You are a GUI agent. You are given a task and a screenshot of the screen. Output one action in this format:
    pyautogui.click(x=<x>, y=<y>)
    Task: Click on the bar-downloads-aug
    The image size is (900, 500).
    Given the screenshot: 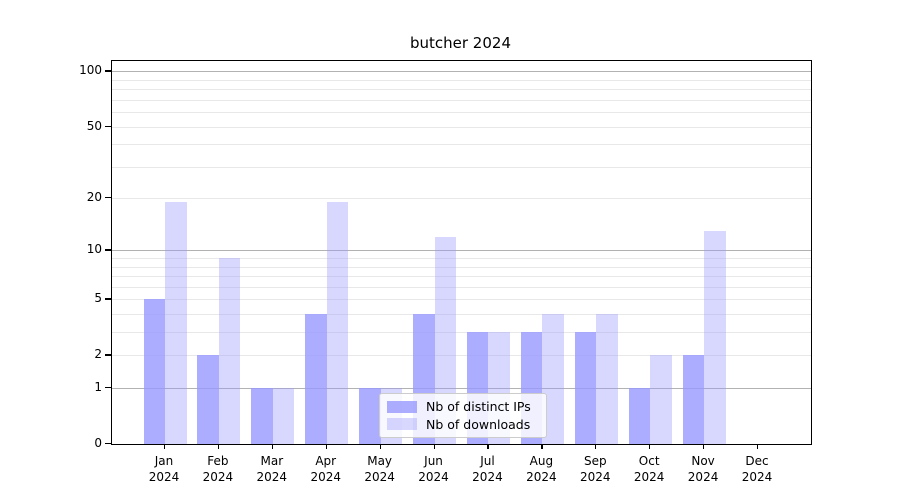 What is the action you would take?
    pyautogui.click(x=553, y=379)
    